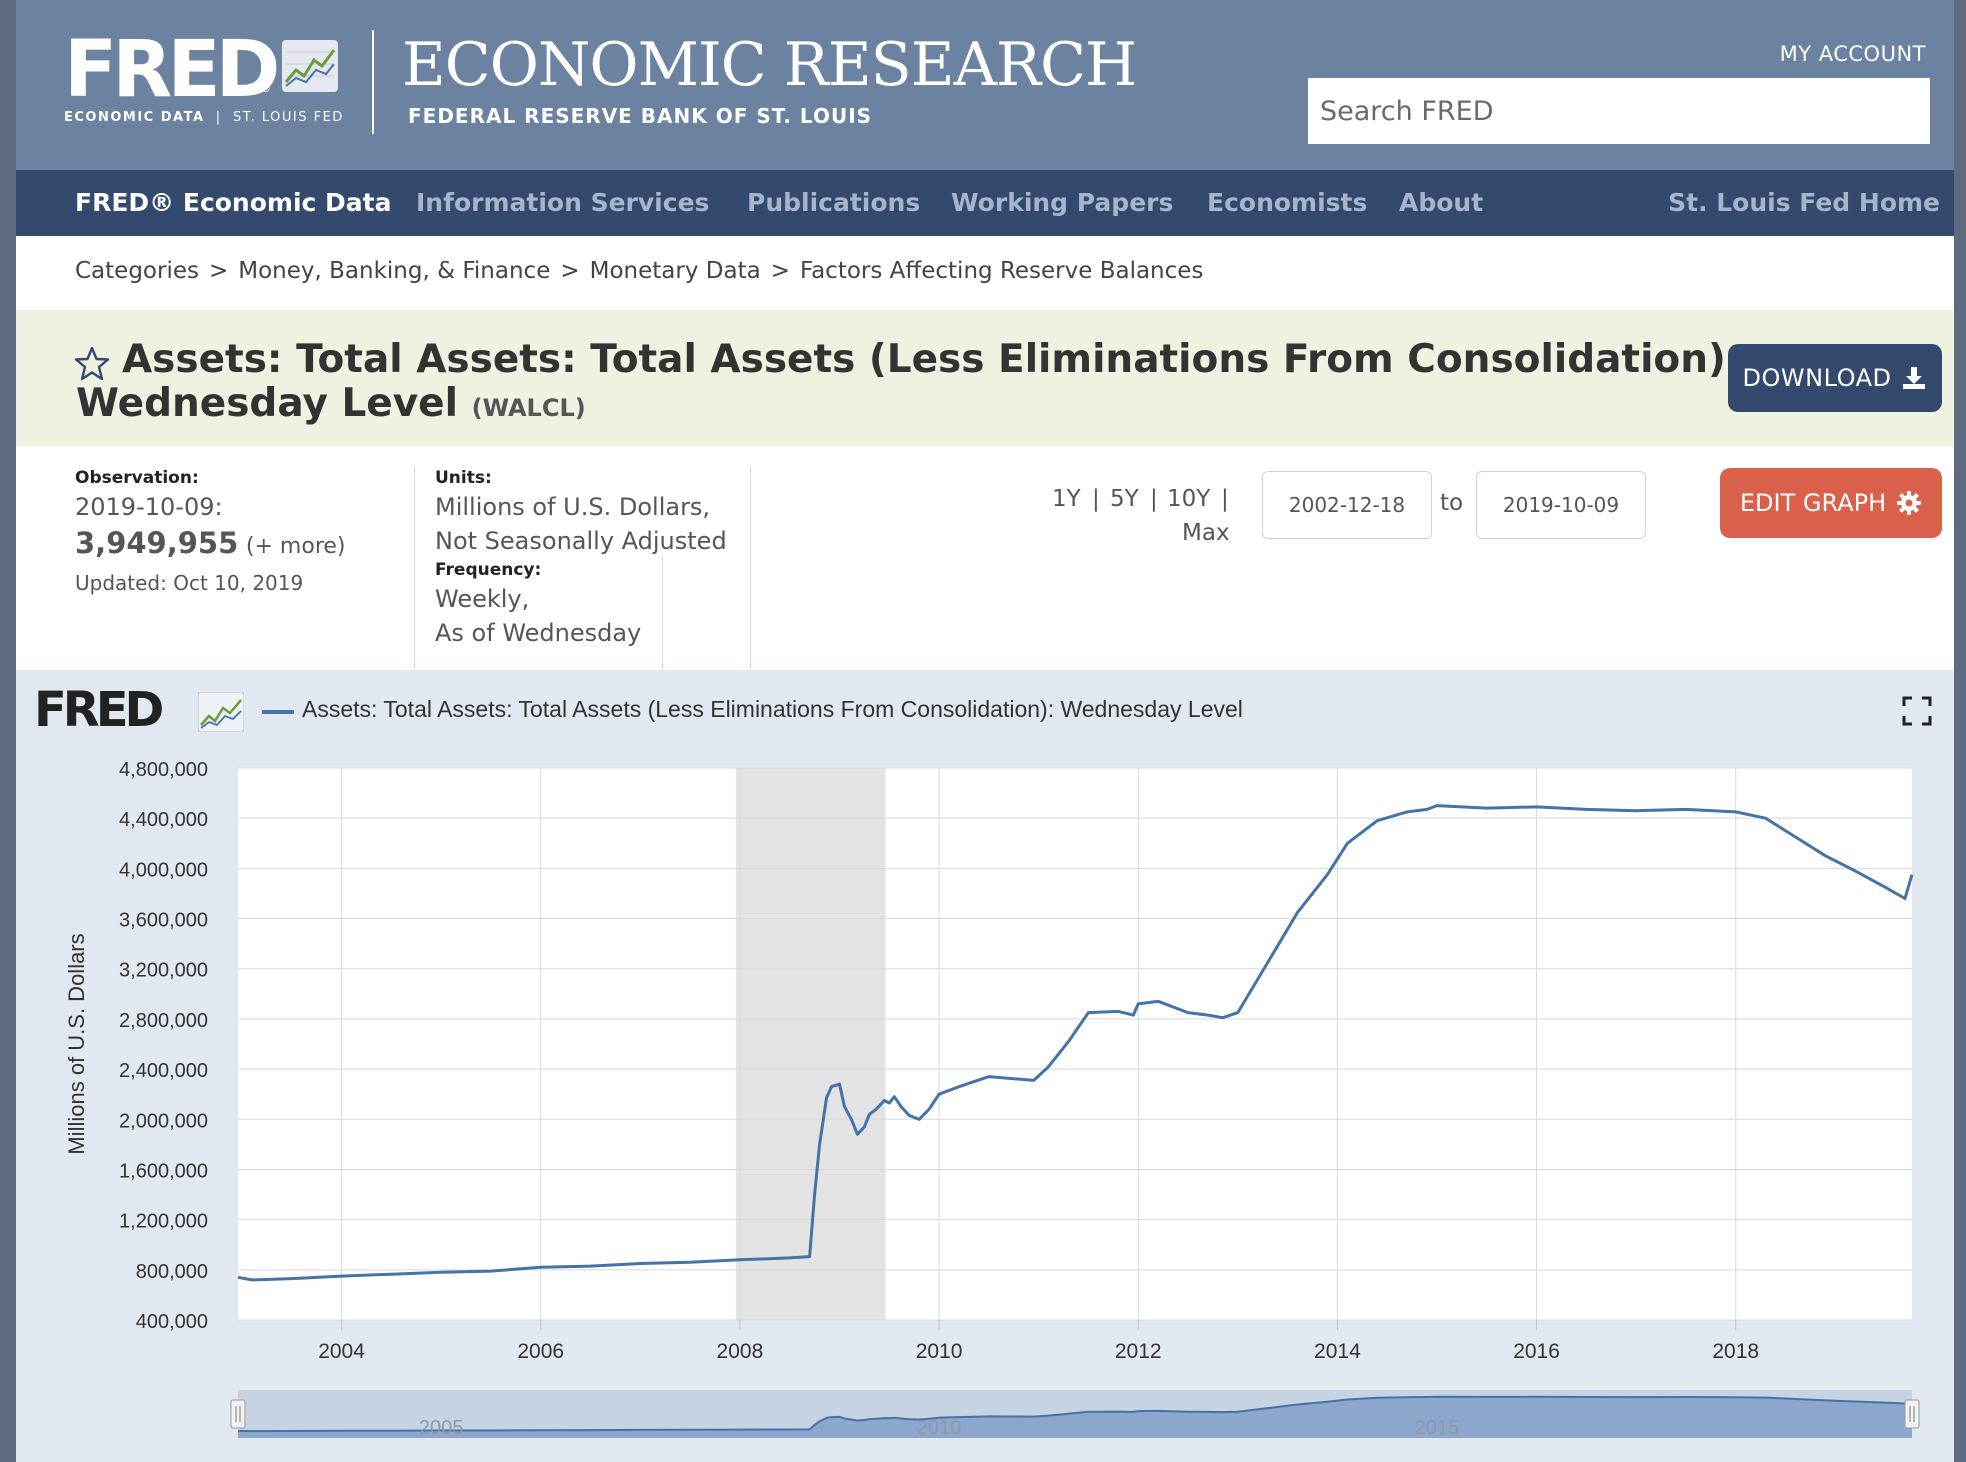  What do you see at coordinates (1124, 499) in the screenshot?
I see `range-5y: 5Y` at bounding box center [1124, 499].